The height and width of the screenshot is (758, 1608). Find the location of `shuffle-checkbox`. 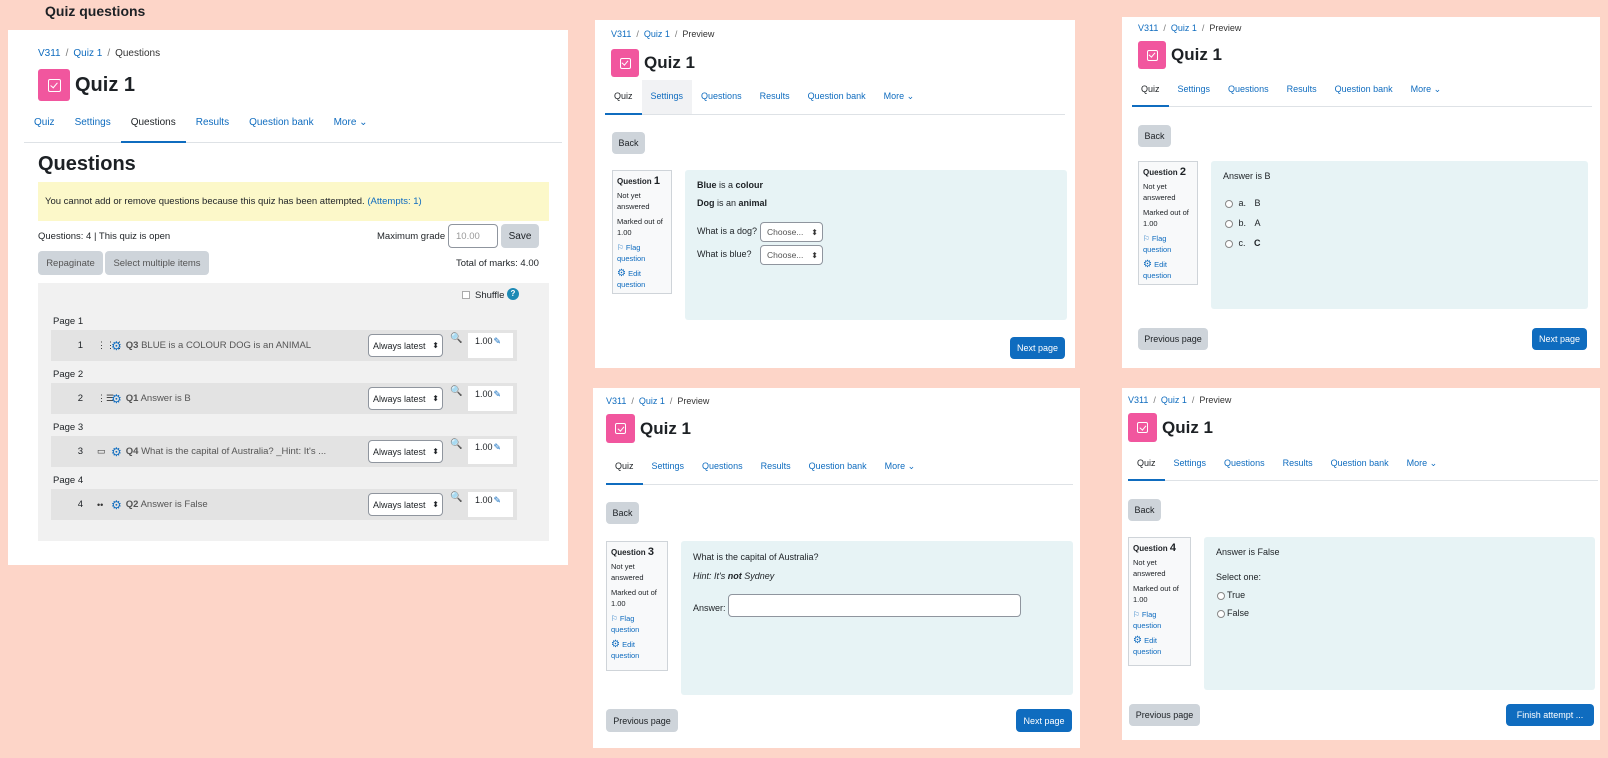

shuffle-checkbox is located at coordinates (466, 295).